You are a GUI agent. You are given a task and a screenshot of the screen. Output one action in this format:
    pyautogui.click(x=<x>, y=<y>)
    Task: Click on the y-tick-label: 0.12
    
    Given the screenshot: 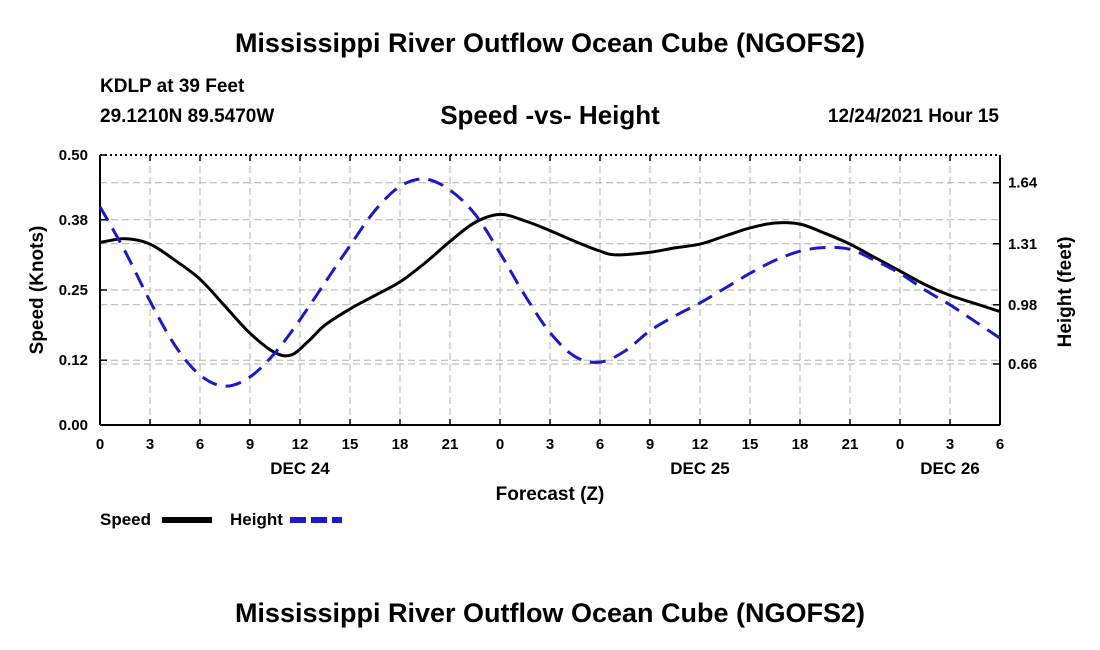 What is the action you would take?
    pyautogui.click(x=73, y=360)
    